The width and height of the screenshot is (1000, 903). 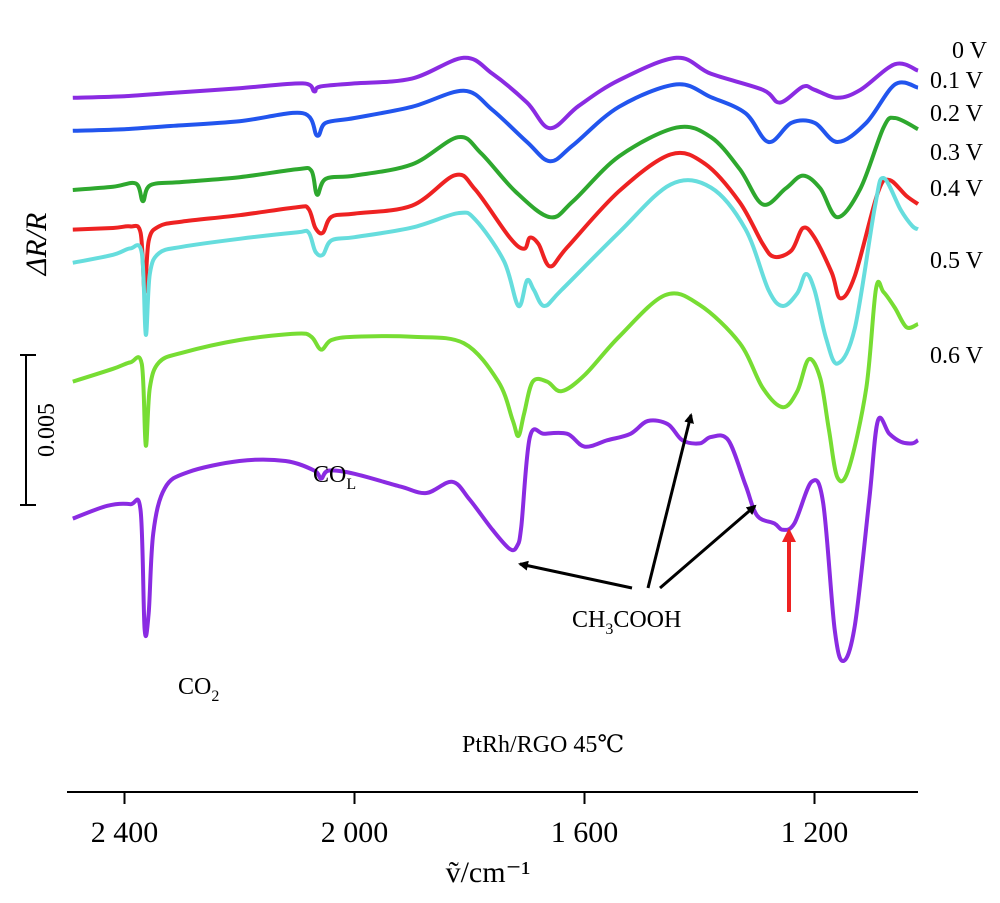 I want to click on legend-label-0-2V: 0.2 V, so click(x=957, y=114).